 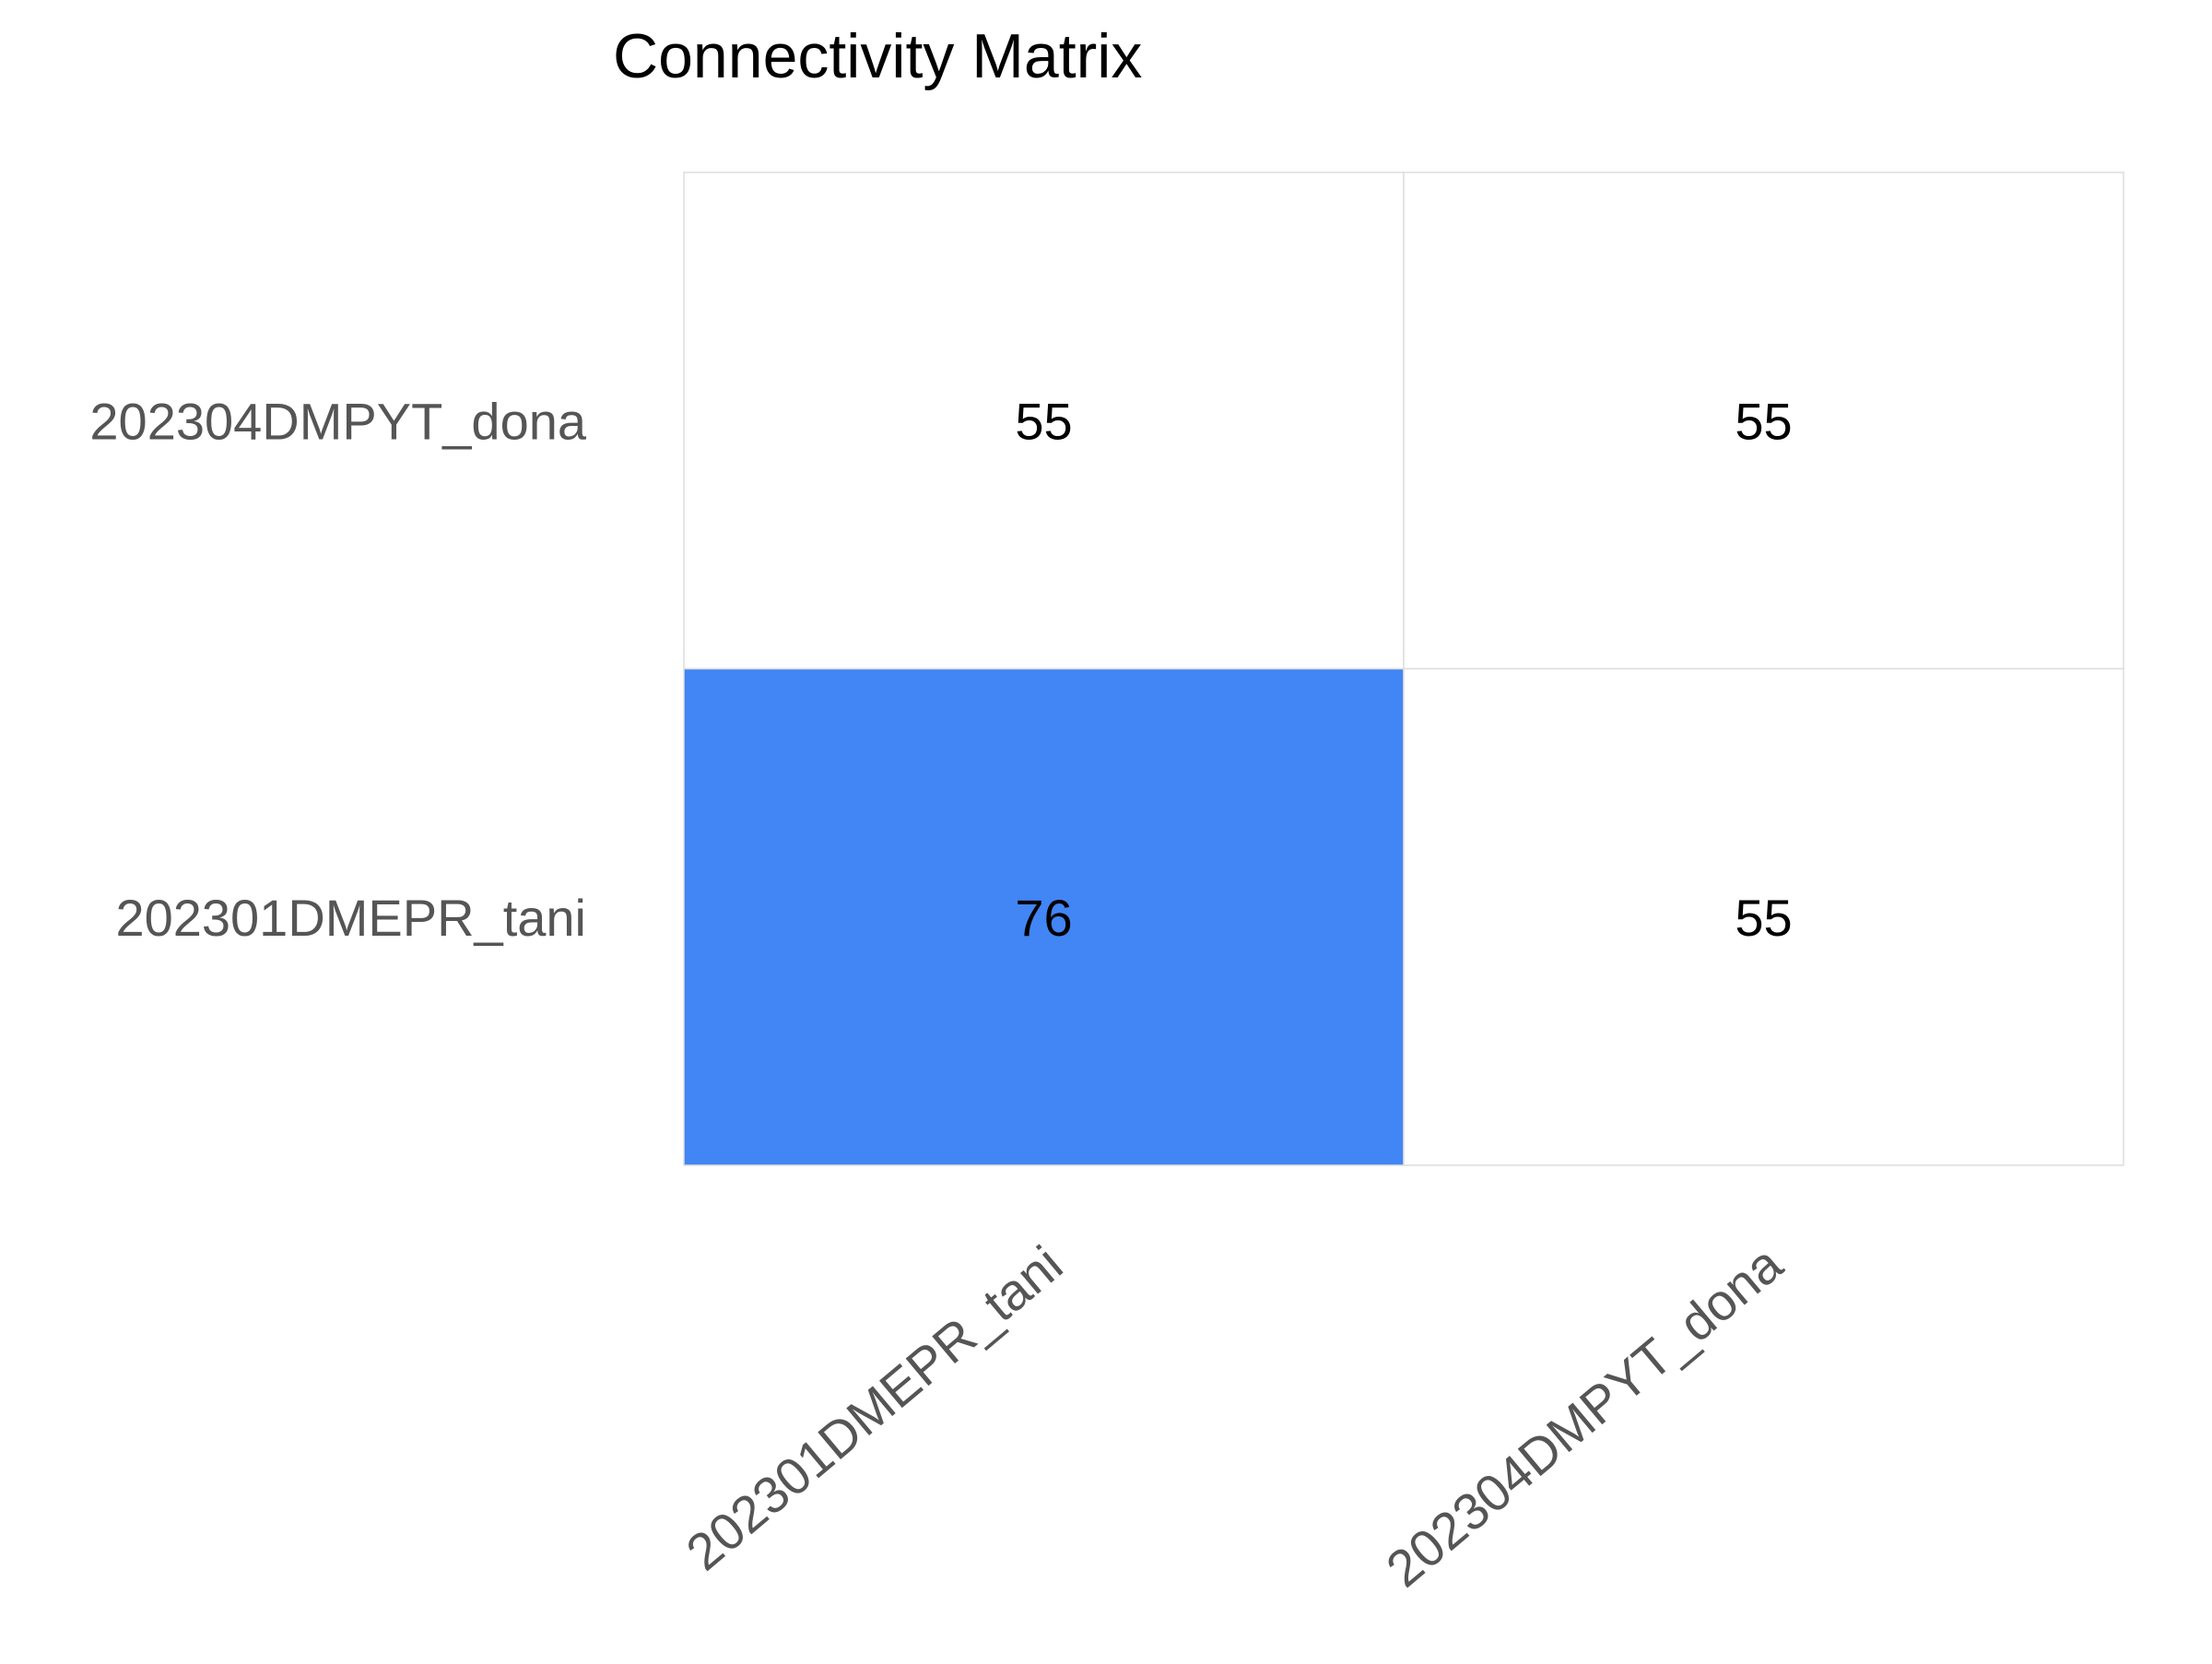 I want to click on y-tick-label: 202301DMEPR_tani, so click(x=350, y=918).